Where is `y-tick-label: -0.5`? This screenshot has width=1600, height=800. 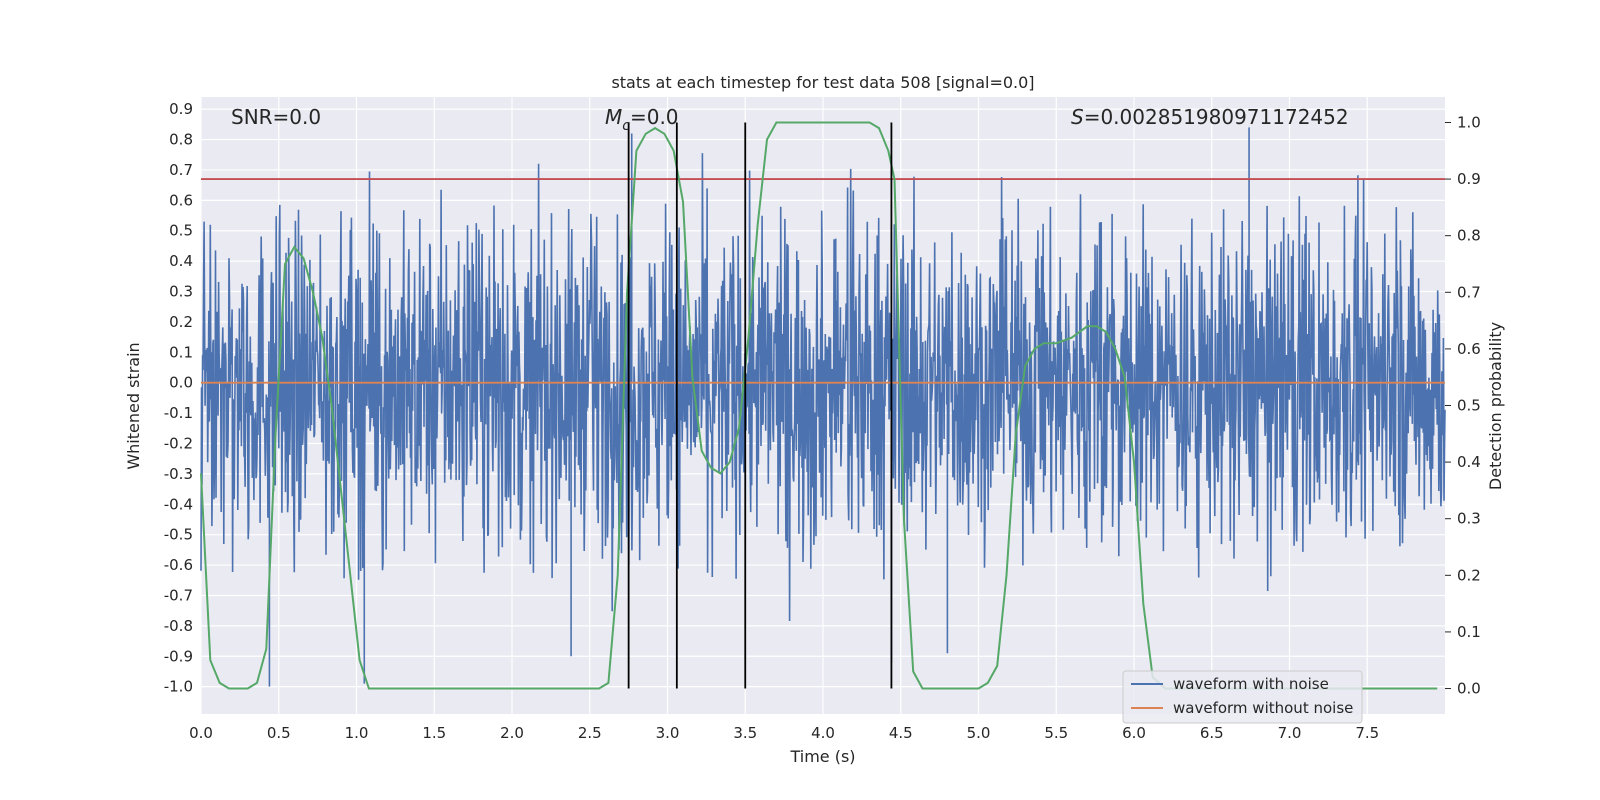 y-tick-label: -0.5 is located at coordinates (178, 535).